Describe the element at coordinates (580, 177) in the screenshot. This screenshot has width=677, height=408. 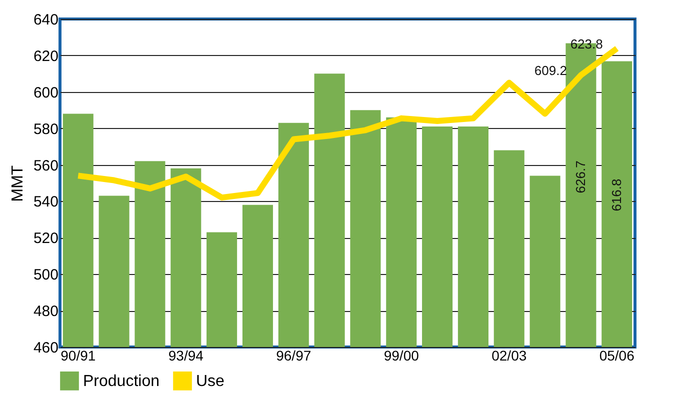
I see `data-label: 626.7` at that location.